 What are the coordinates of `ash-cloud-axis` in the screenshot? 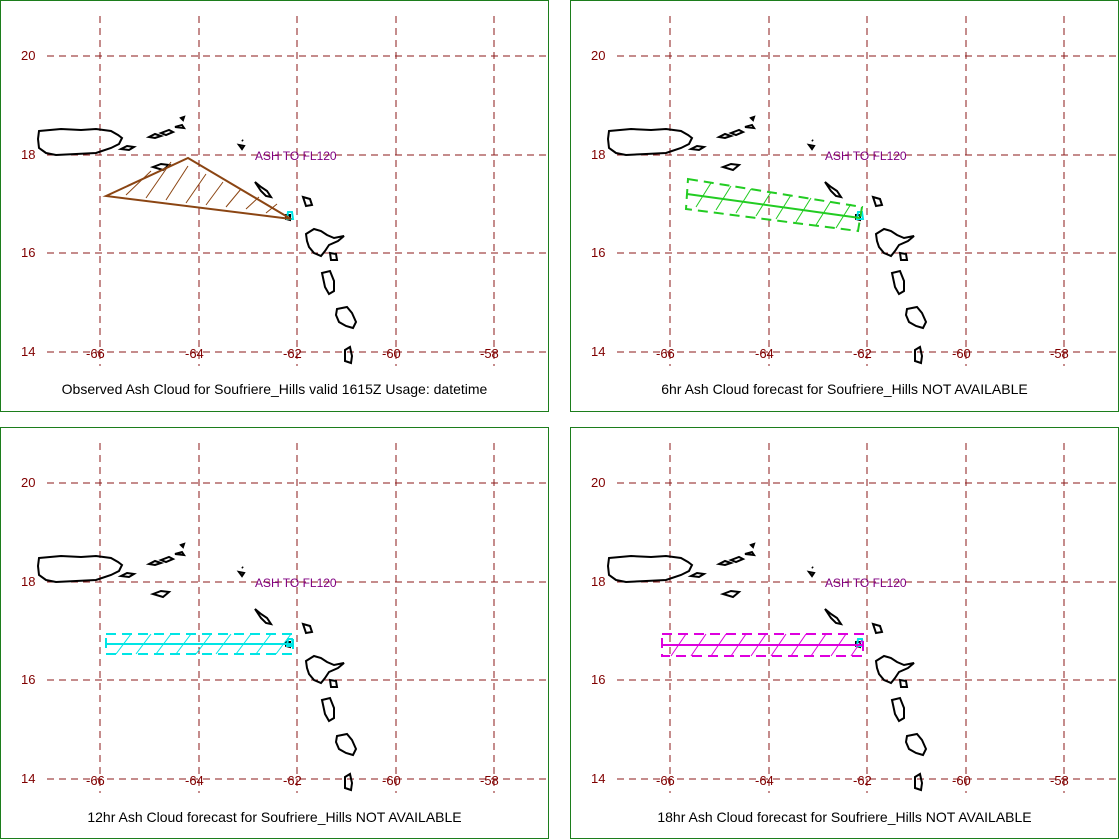 It's located at (773, 206).